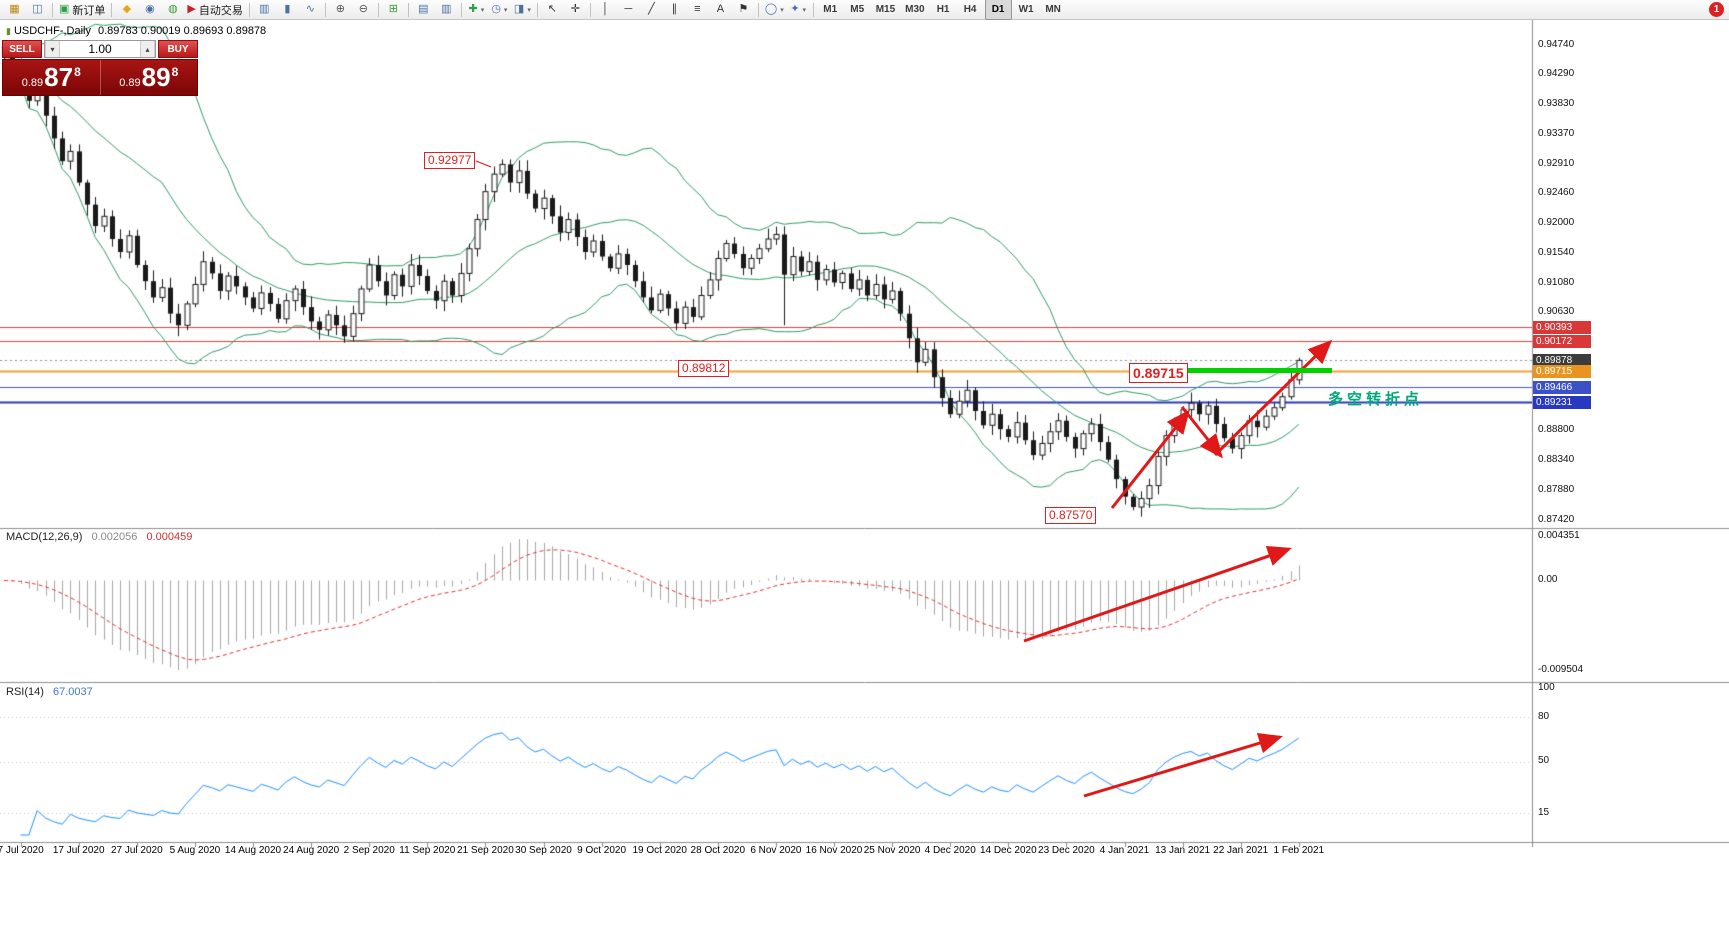  I want to click on price-annotation-key-level: 0.89715, so click(1158, 373).